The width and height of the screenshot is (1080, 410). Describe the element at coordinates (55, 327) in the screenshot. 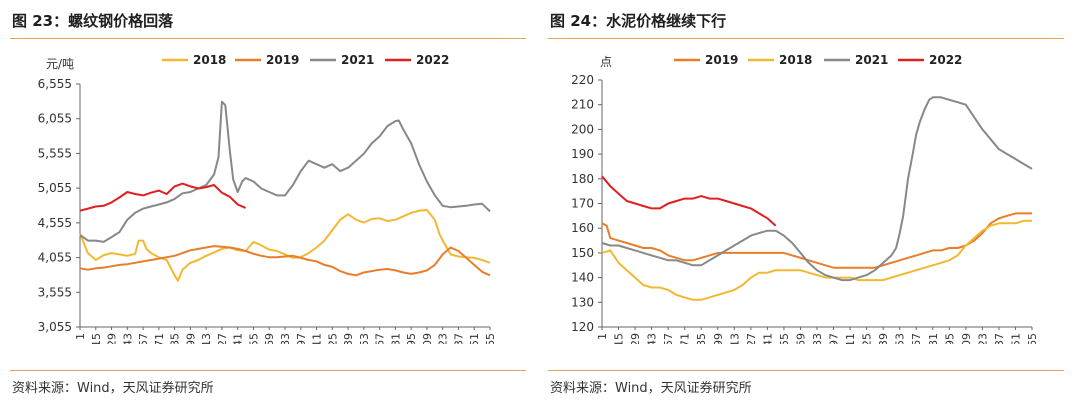

I see `y-tick-label: 3,055` at that location.